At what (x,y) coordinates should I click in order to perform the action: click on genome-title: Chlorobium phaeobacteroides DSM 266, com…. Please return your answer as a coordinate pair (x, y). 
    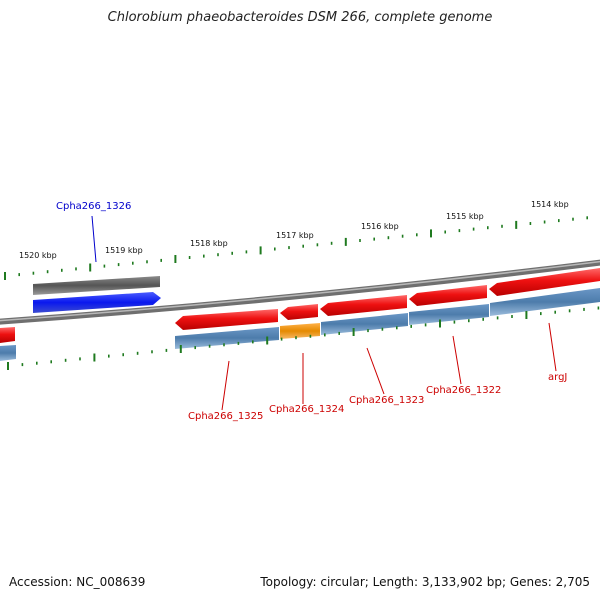
    Looking at the image, I should click on (300, 17).